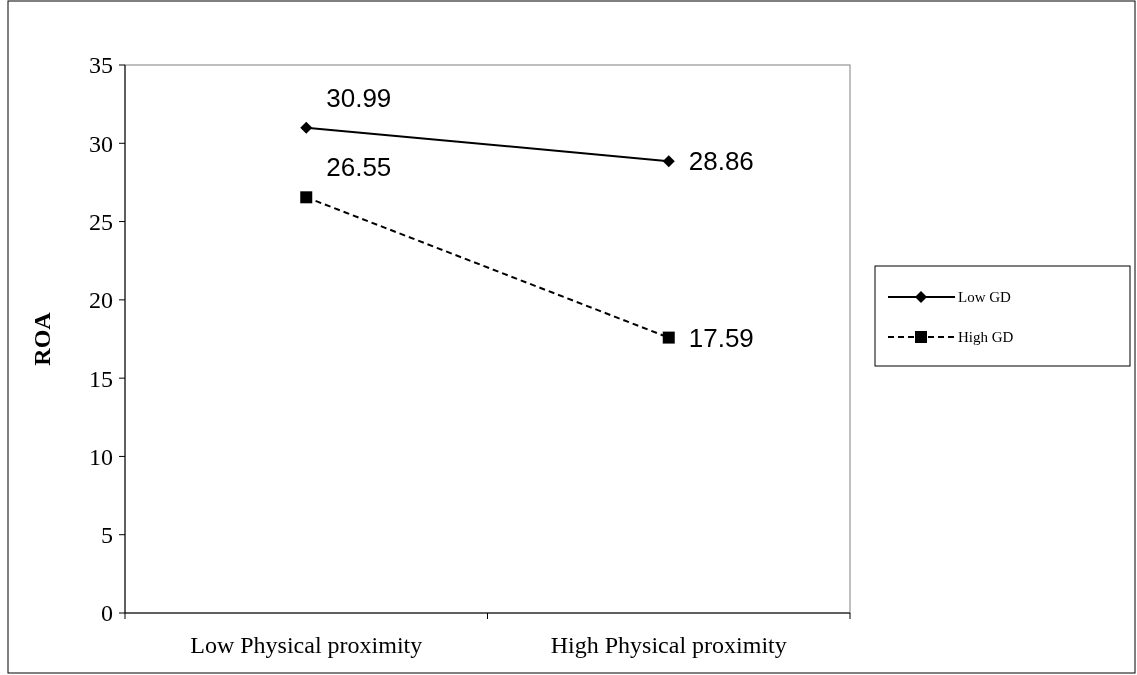 This screenshot has height=675, width=1137. Describe the element at coordinates (101, 456) in the screenshot. I see `y-tick-label: 10` at that location.